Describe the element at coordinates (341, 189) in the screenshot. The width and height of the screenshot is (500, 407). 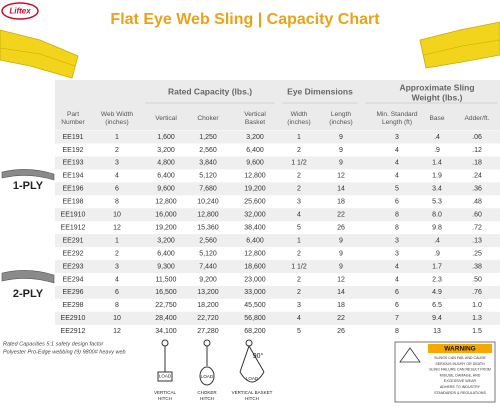
I see `cell: 14` at that location.